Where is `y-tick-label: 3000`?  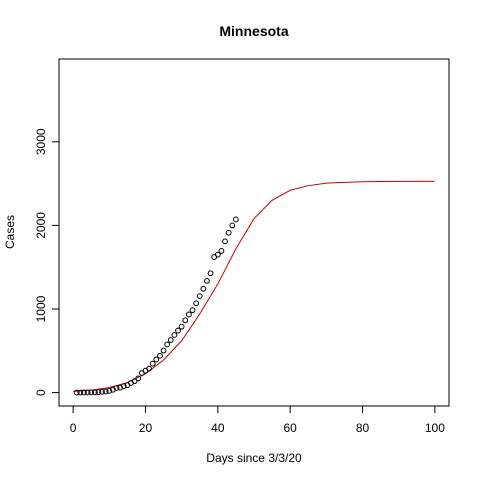
y-tick-label: 3000 is located at coordinates (41, 141).